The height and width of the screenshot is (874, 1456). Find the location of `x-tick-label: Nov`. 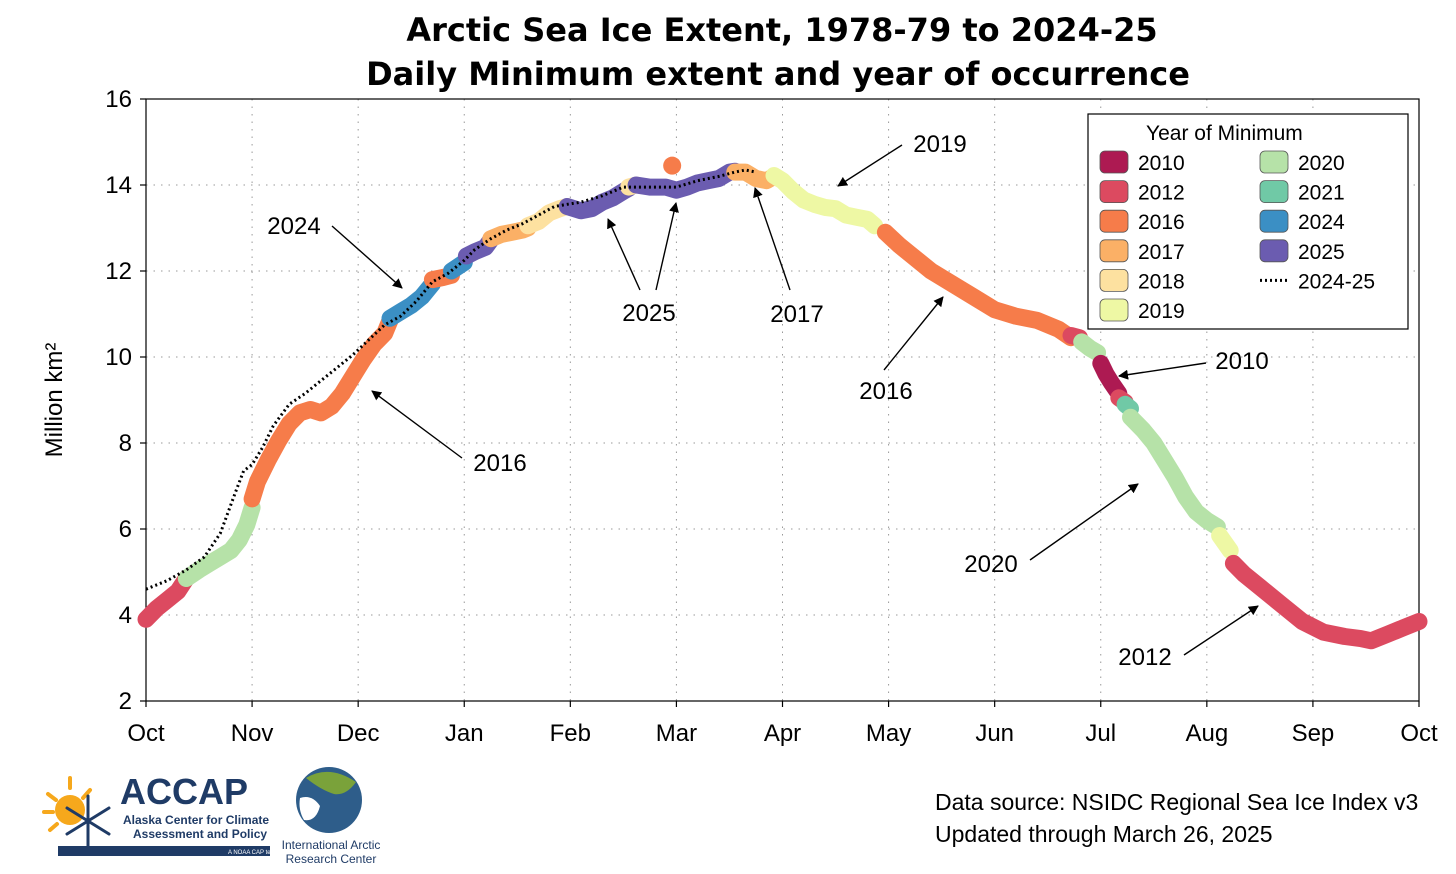

x-tick-label: Nov is located at coordinates (252, 733).